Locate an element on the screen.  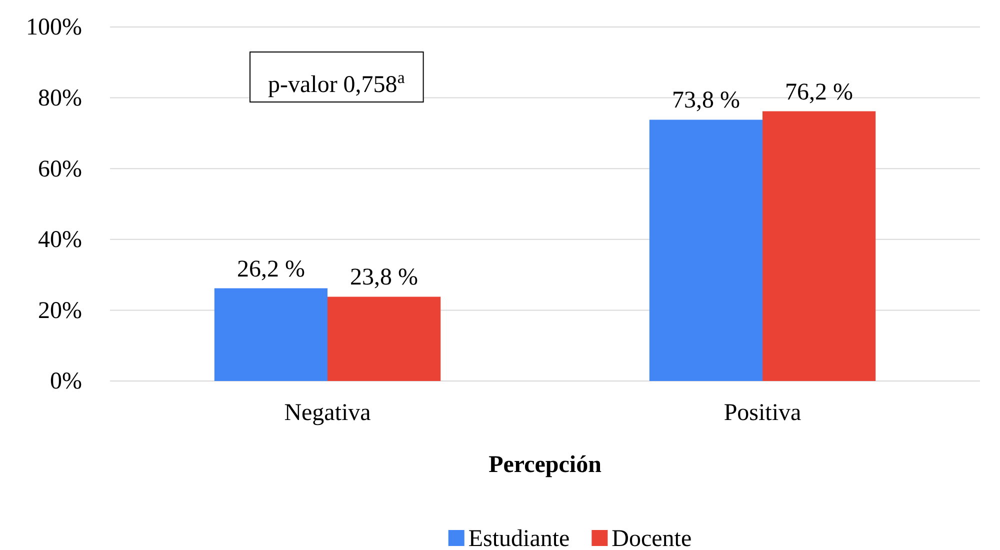
data-label: 26,2 % is located at coordinates (270, 269).